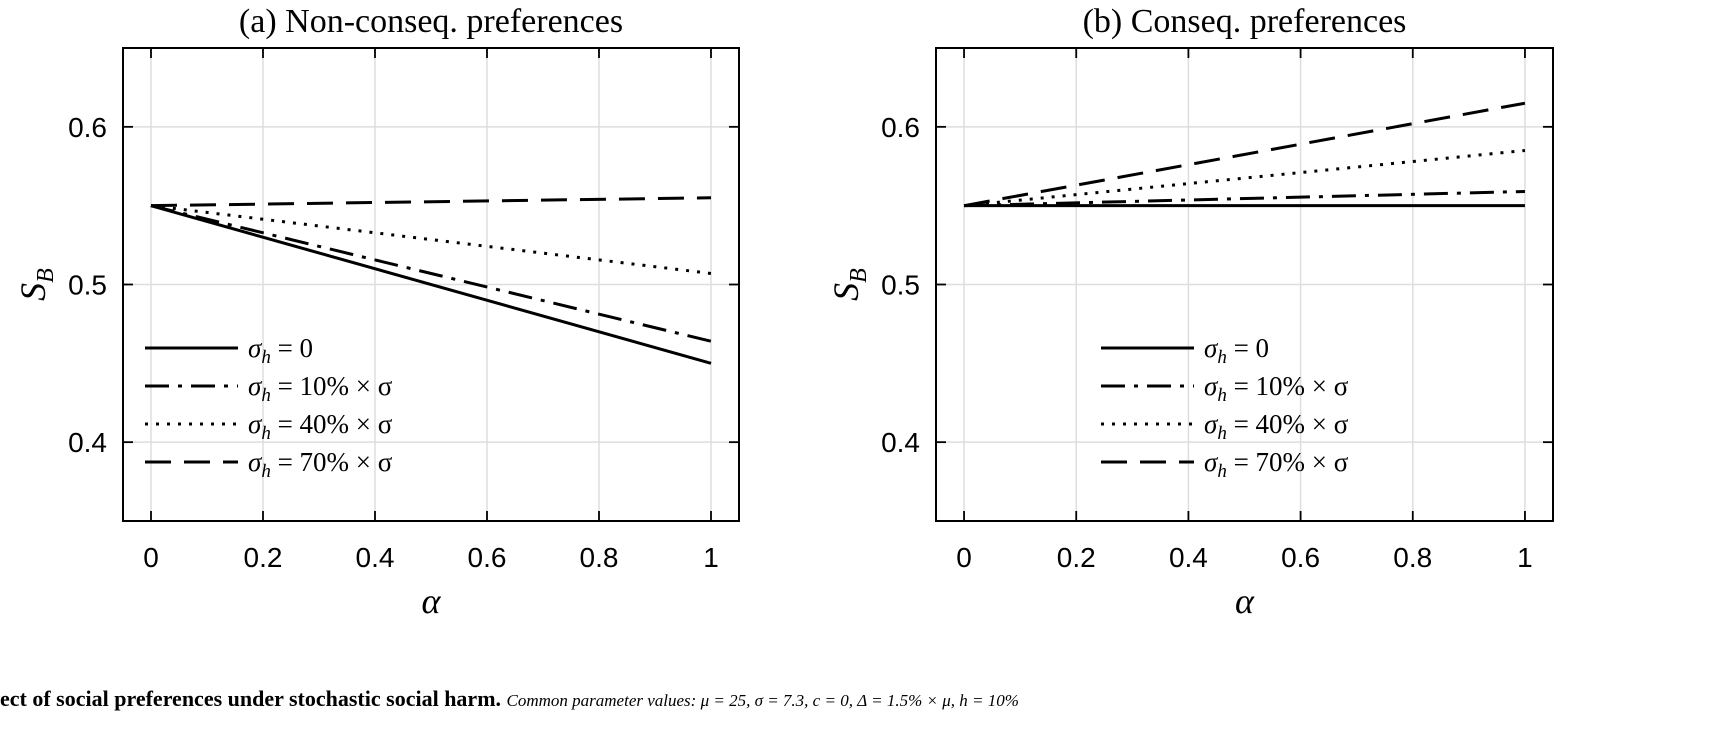 The width and height of the screenshot is (1733, 732). Describe the element at coordinates (431, 239) in the screenshot. I see `series-line-dotted` at that location.